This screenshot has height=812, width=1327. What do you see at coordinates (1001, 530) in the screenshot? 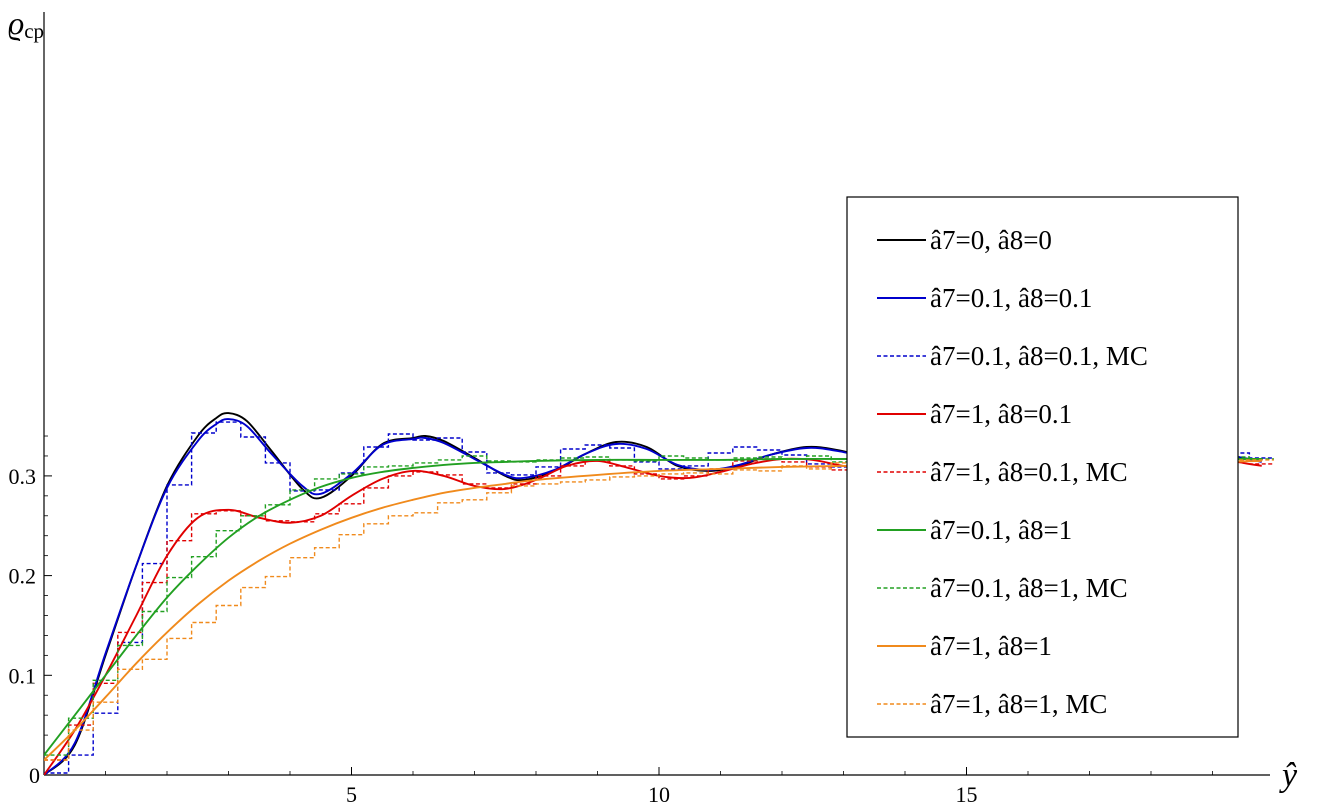
I see `legend-label-5: â7=0.1, â8=1` at bounding box center [1001, 530].